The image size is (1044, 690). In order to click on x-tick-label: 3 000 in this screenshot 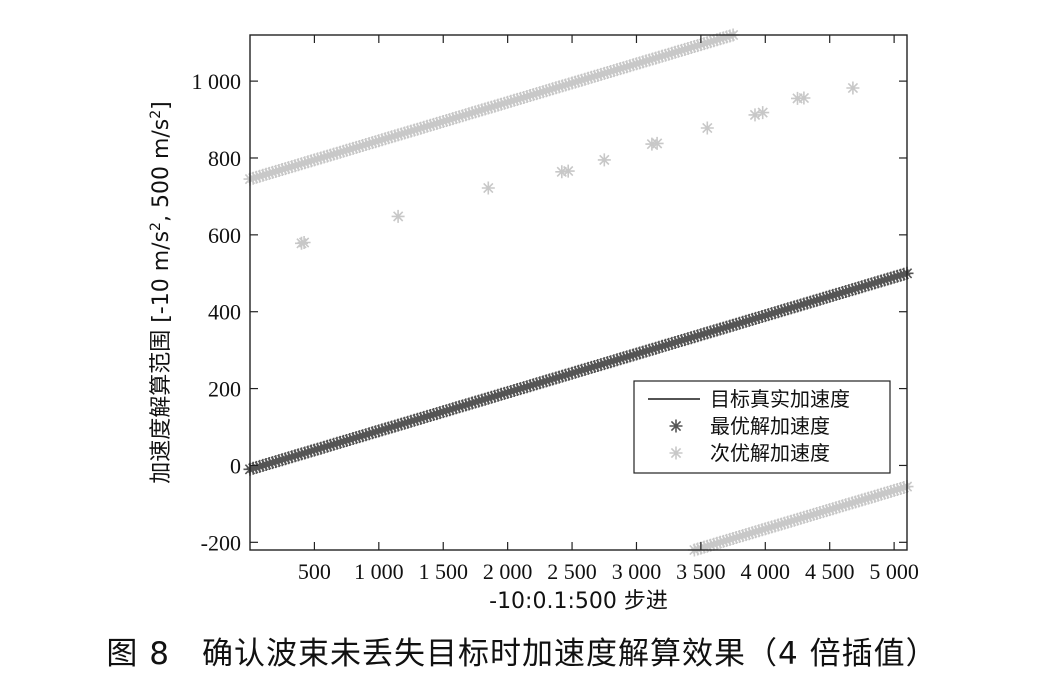, I will do `click(637, 571)`.